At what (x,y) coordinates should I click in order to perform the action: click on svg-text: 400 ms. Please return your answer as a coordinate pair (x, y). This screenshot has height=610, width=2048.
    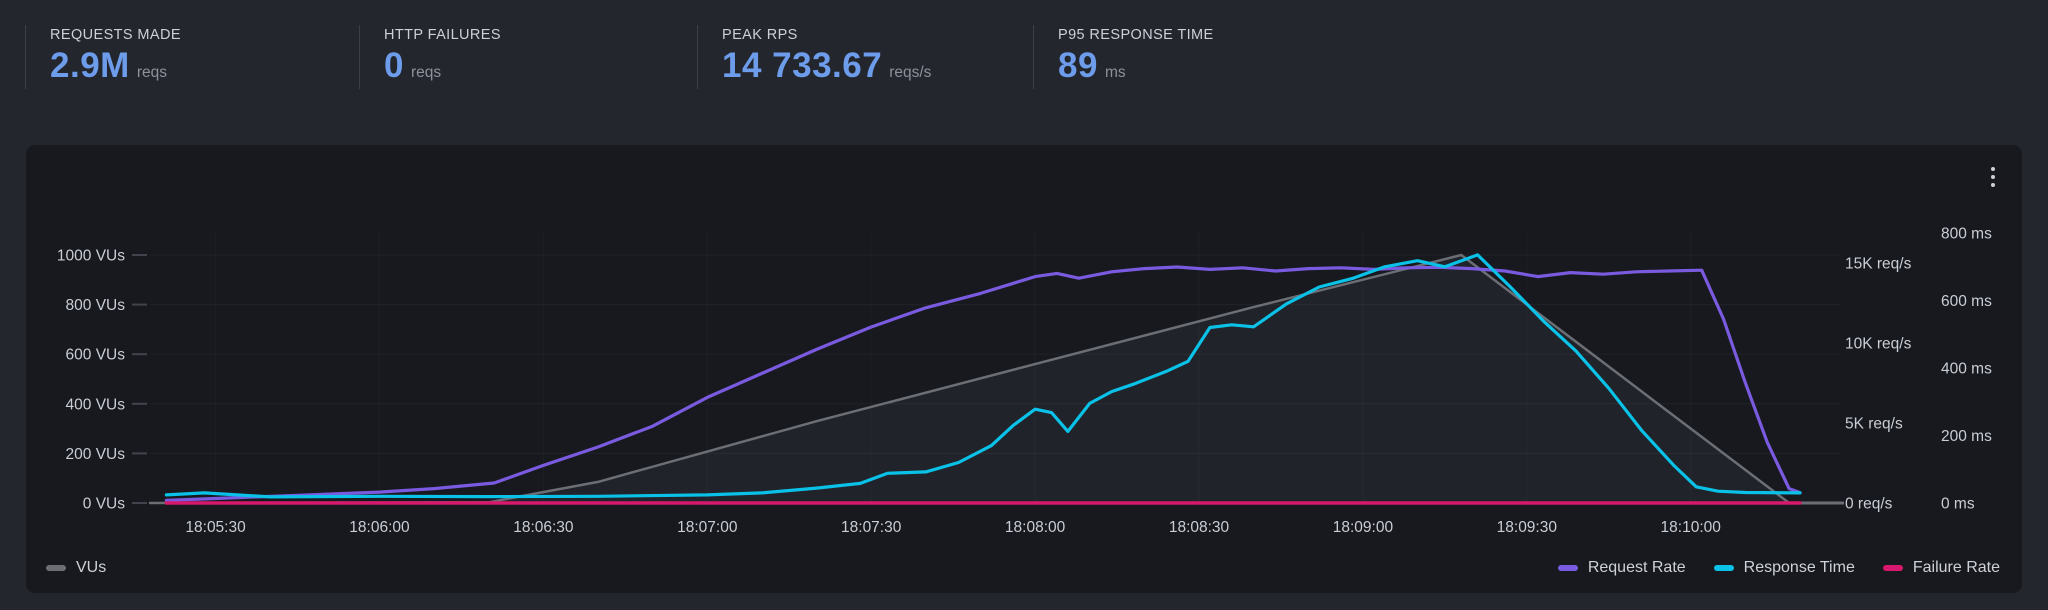
    Looking at the image, I should click on (1966, 369).